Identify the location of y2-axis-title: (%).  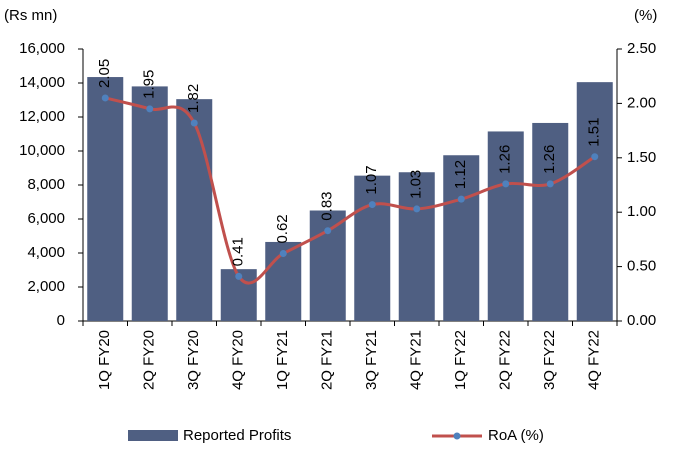
(645, 15).